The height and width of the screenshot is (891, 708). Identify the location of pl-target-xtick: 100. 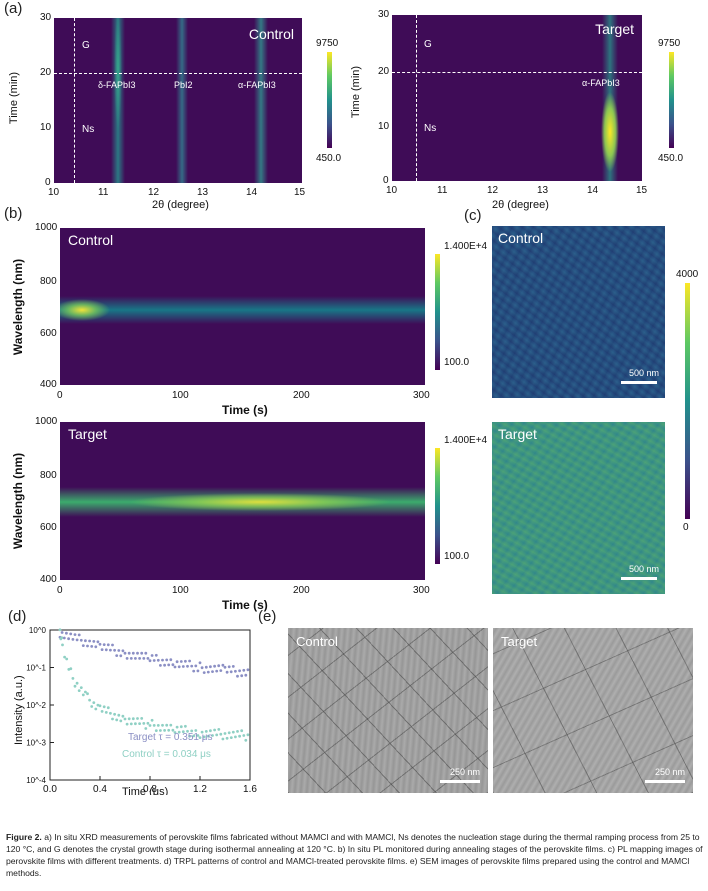
(180, 590).